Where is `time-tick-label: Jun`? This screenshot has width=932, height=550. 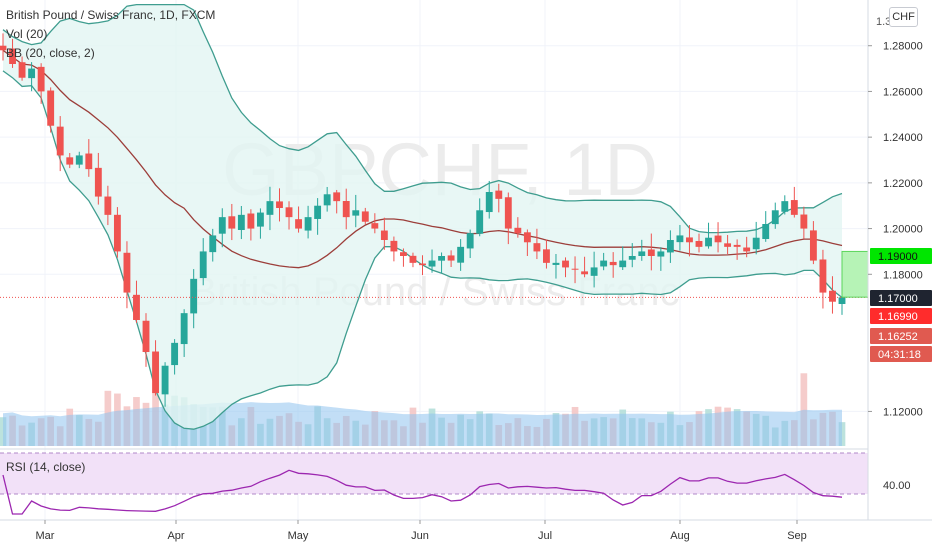 time-tick-label: Jun is located at coordinates (420, 536).